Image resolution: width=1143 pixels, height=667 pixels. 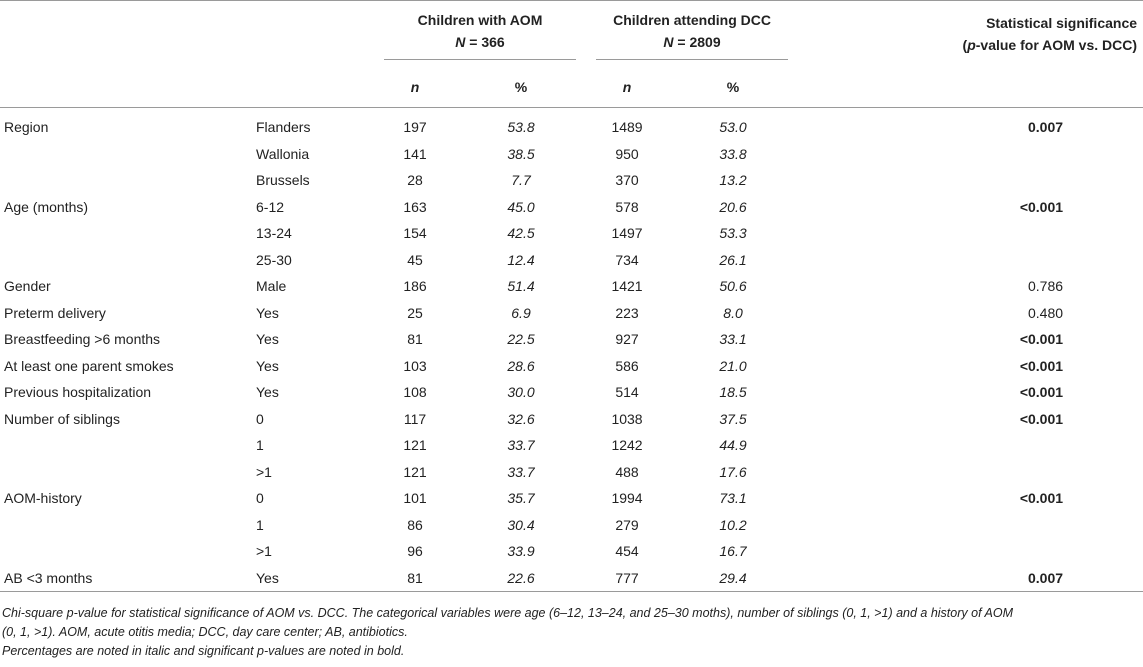 What do you see at coordinates (274, 233) in the screenshot?
I see `category-cell: 13-24` at bounding box center [274, 233].